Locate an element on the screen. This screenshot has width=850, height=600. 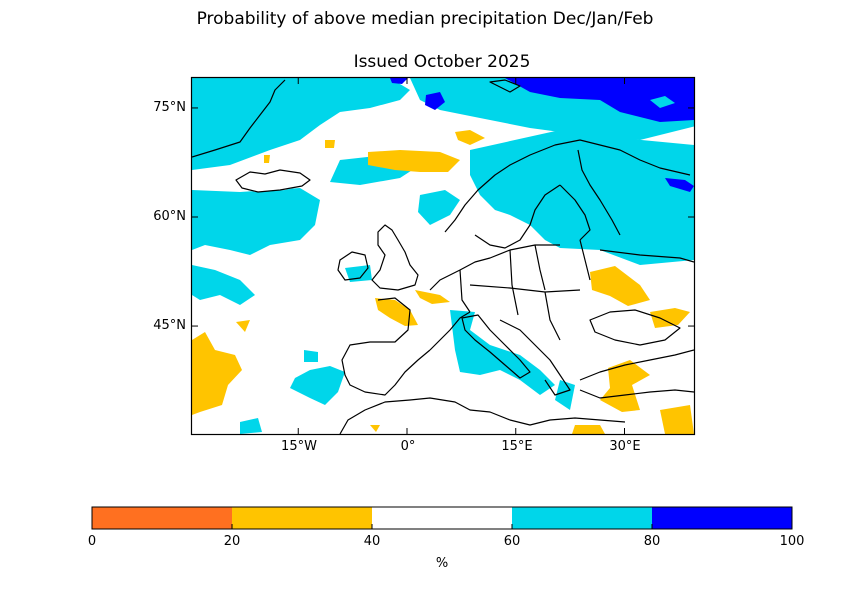
lat-tick-label: 75°N is located at coordinates (169, 107).